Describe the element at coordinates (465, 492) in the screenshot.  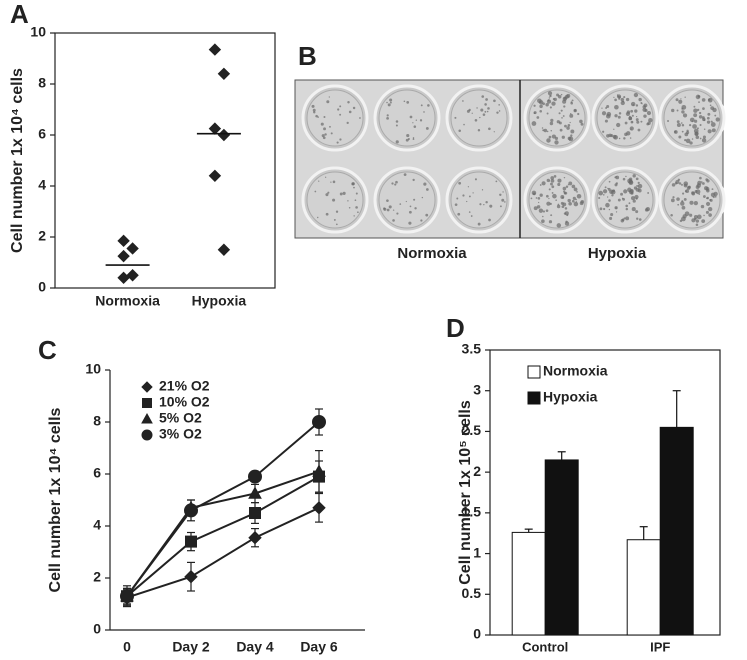
I see `y-axis-label: Cell number 1x 10⁵ cells` at that location.